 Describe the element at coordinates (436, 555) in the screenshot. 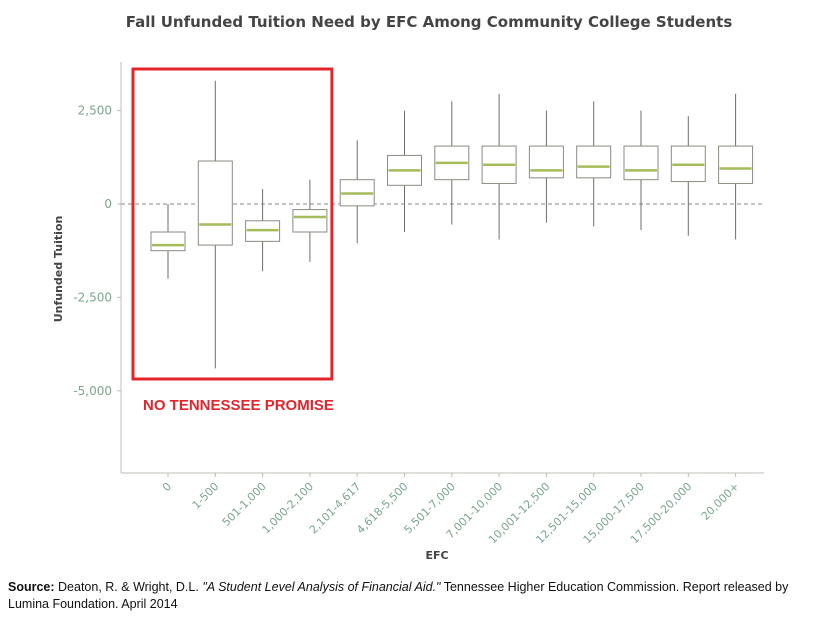

I see `x-axis-title: EFC` at that location.